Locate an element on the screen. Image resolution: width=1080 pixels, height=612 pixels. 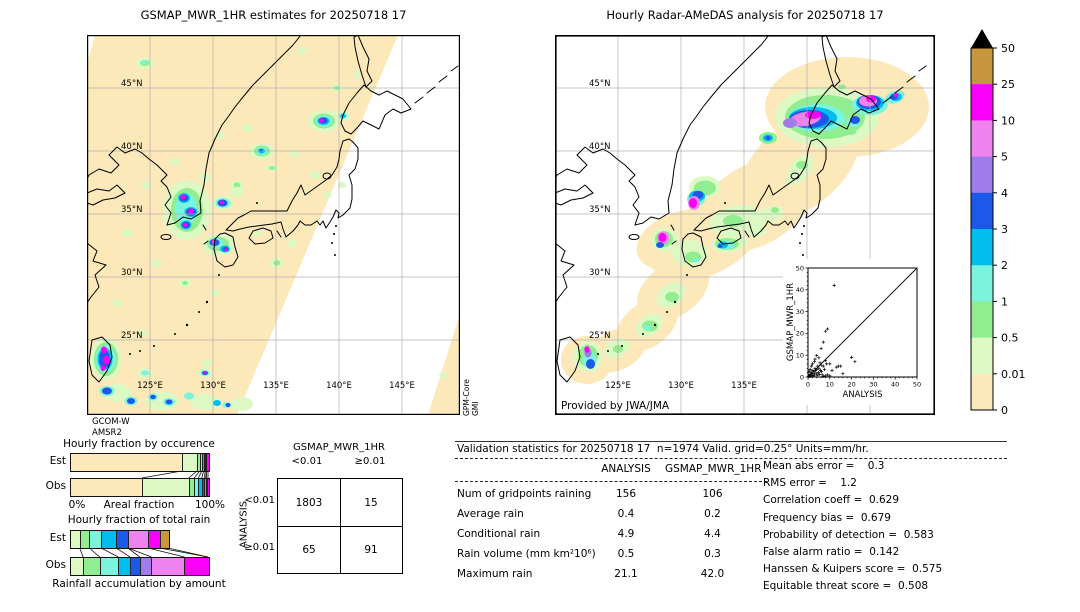
contingency-row-group: ANALYSIS is located at coordinates (244, 524).